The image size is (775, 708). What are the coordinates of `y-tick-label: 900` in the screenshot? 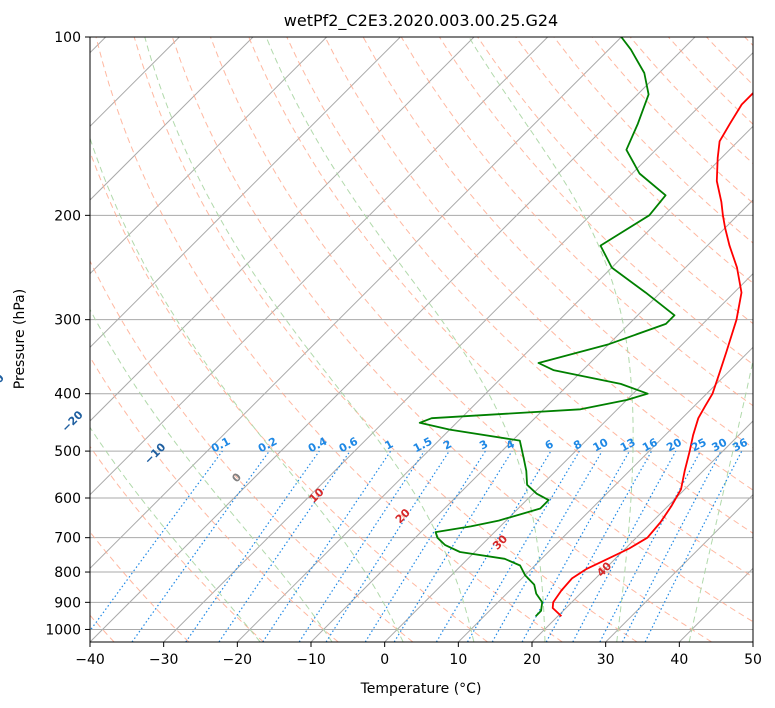 It's located at (67, 603).